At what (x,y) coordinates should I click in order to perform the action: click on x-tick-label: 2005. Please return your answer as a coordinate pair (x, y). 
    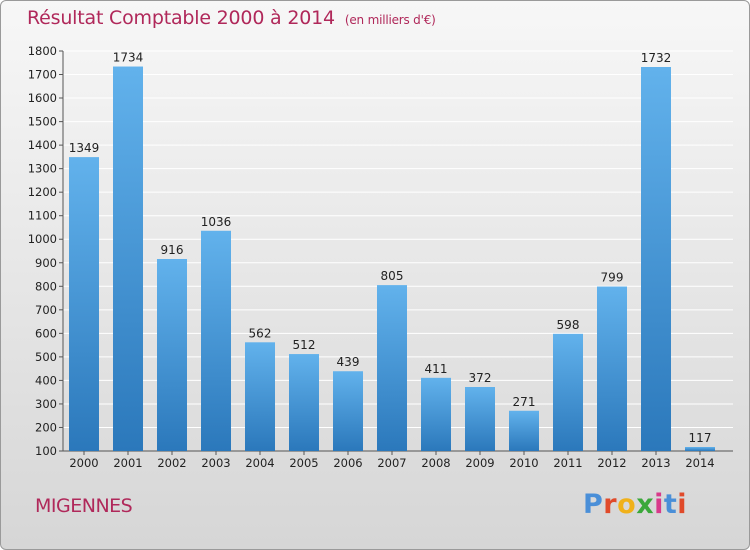
    Looking at the image, I should click on (303, 463).